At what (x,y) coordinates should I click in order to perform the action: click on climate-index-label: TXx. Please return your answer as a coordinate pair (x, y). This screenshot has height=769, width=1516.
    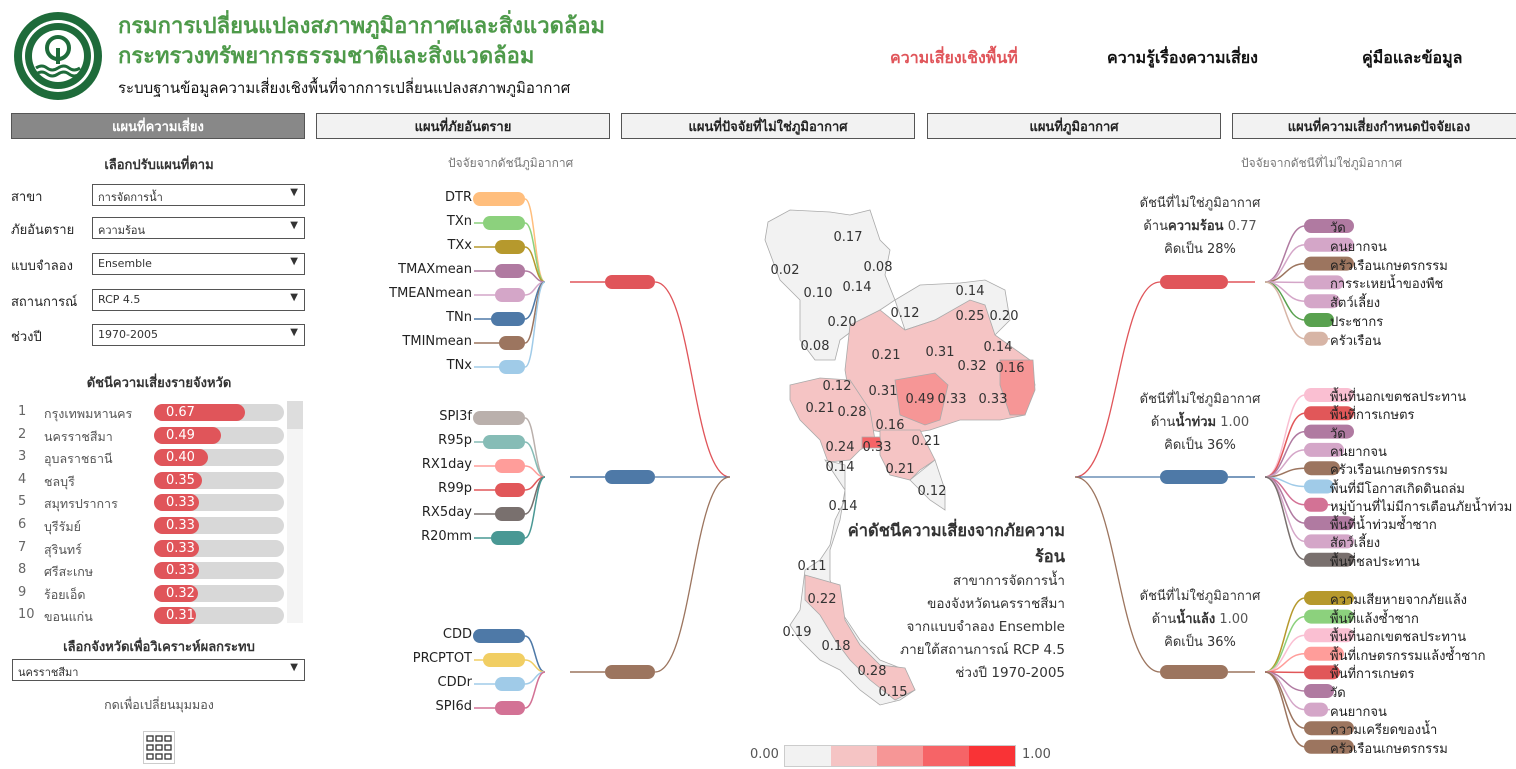
    Looking at the image, I should click on (459, 245).